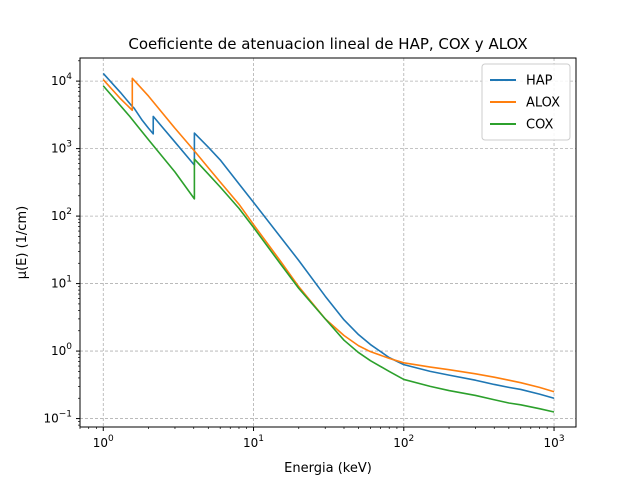 The width and height of the screenshot is (640, 480). Describe the element at coordinates (22, 242) in the screenshot. I see `y-axis-label: μ(E) (1/cm)` at that location.